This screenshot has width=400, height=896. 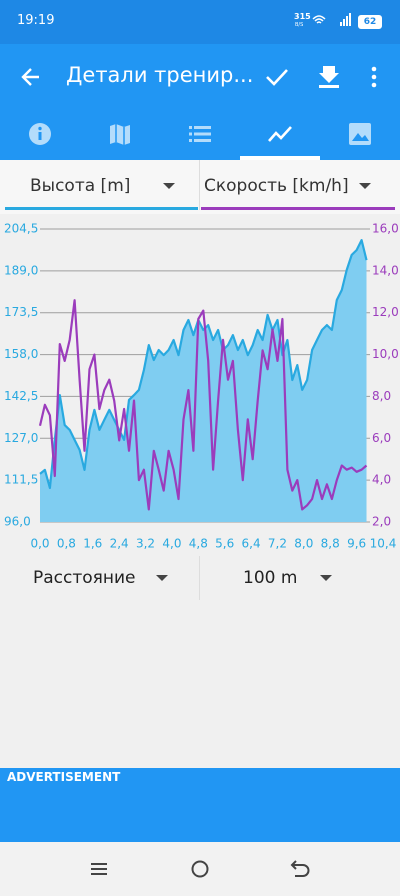 What do you see at coordinates (300, 869) in the screenshot?
I see `nav-back` at bounding box center [300, 869].